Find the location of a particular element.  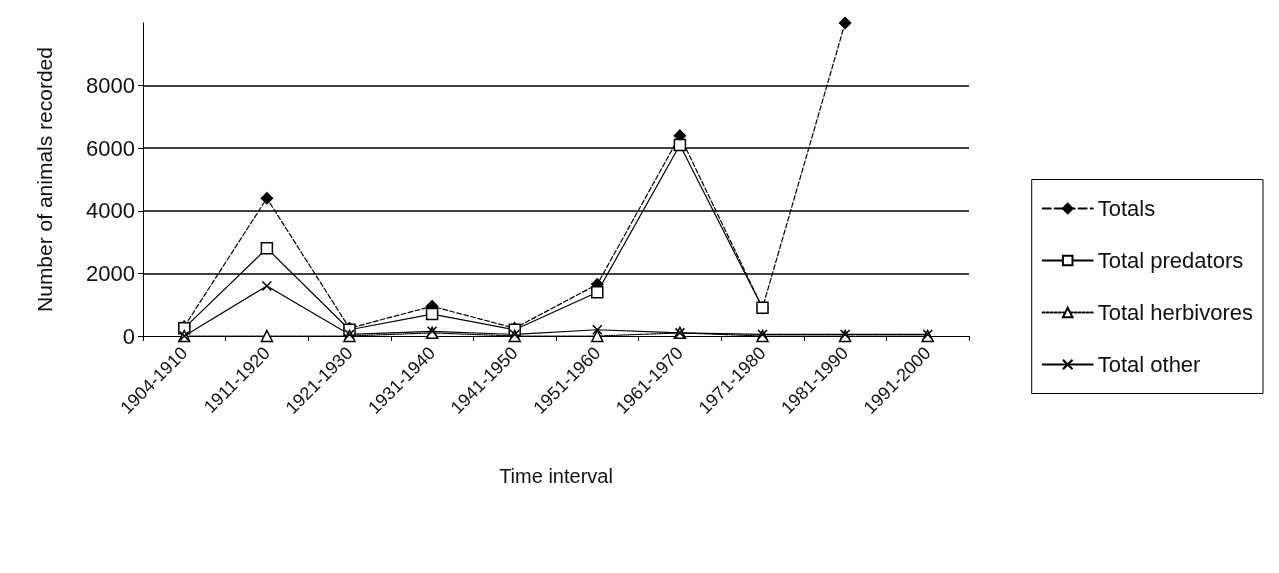

y-tick-label: 8000 is located at coordinates (110, 86).